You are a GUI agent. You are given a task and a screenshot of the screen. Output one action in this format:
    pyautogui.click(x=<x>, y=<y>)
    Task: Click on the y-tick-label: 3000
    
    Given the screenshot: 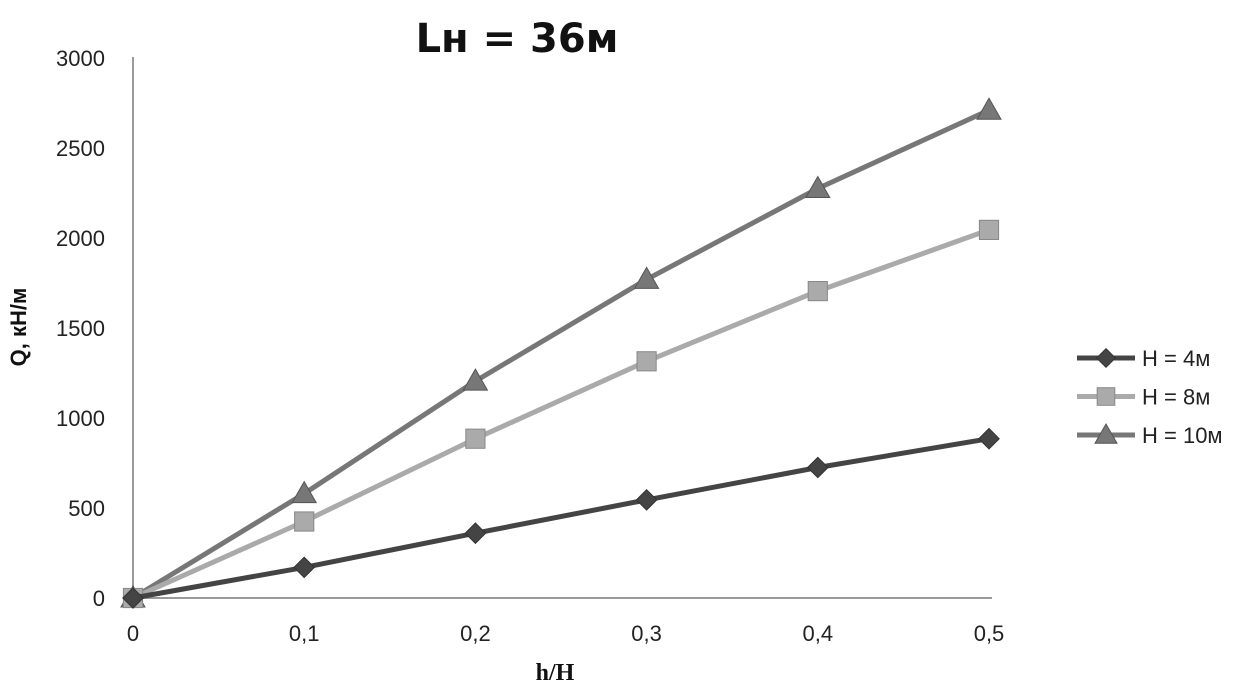 What is the action you would take?
    pyautogui.click(x=80, y=58)
    